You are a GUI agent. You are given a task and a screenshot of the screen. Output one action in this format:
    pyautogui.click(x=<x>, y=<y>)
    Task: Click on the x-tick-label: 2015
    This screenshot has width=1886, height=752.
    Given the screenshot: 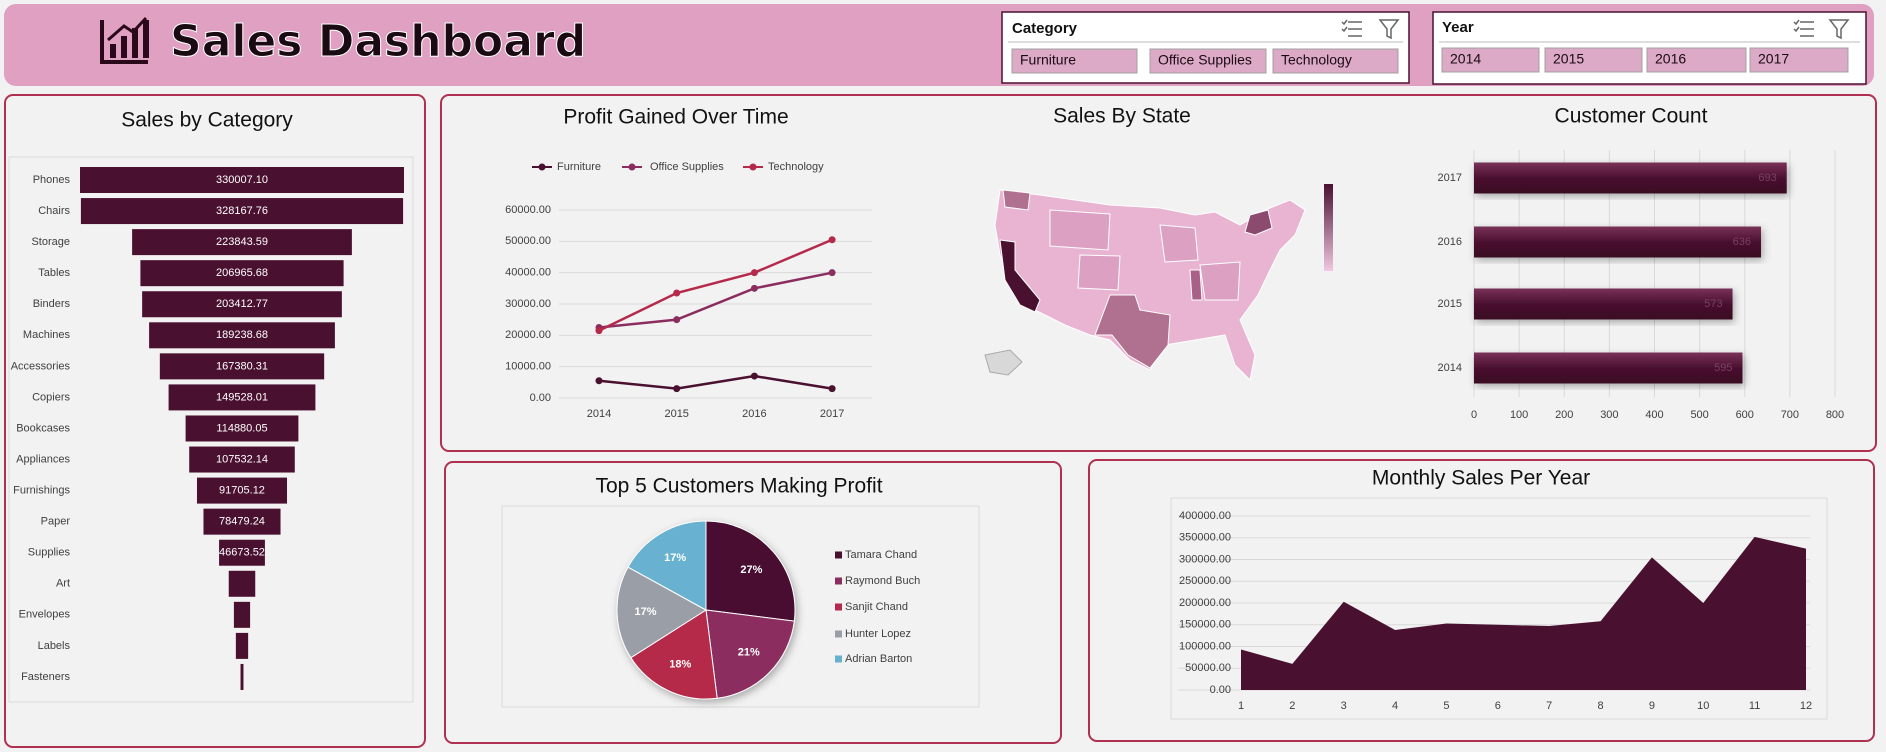 What is the action you would take?
    pyautogui.click(x=676, y=414)
    